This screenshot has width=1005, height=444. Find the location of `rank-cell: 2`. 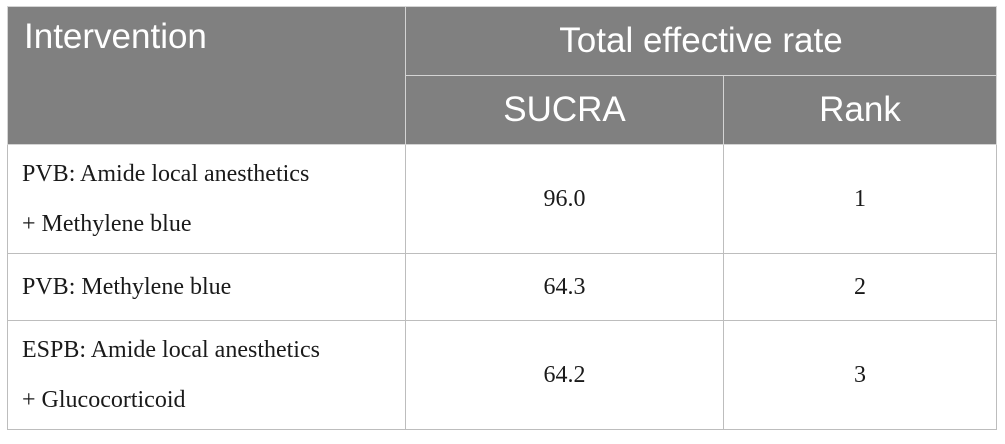

rank-cell: 2 is located at coordinates (860, 287).